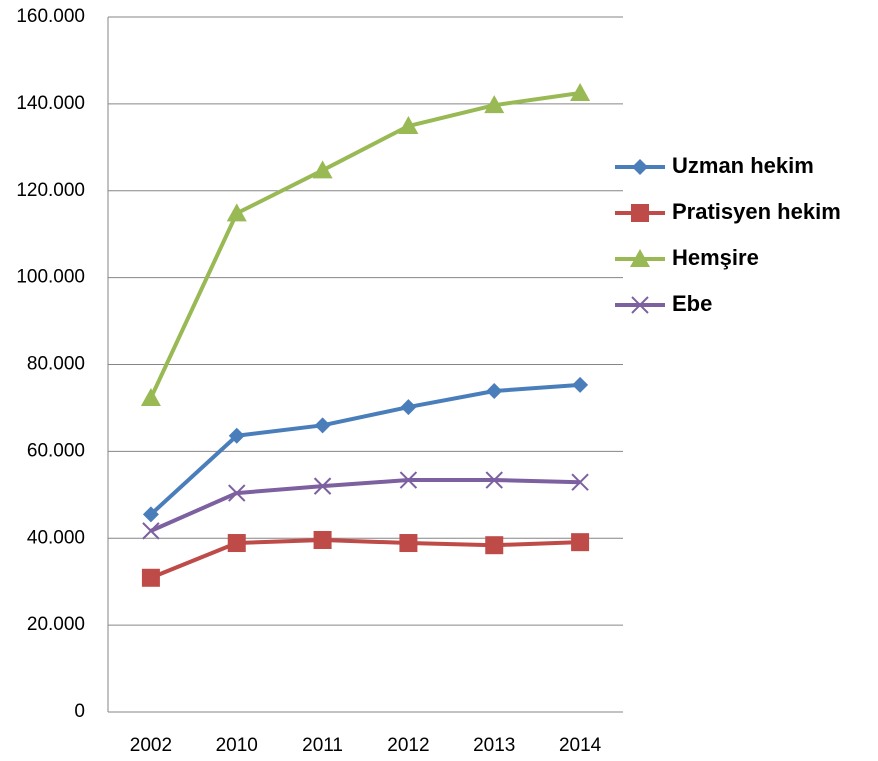 The height and width of the screenshot is (761, 878). I want to click on legend-label: Hemşire, so click(715, 257).